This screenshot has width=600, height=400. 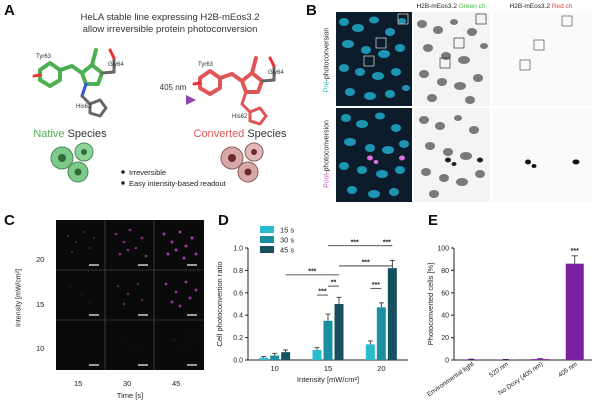 I want to click on c-row-label-20: 20, so click(x=40, y=259).